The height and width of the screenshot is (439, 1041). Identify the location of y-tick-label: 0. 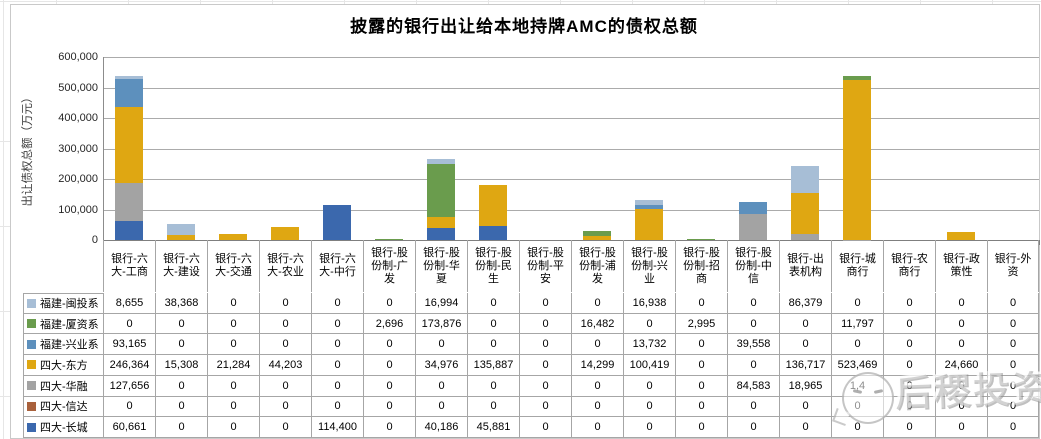
(94, 240).